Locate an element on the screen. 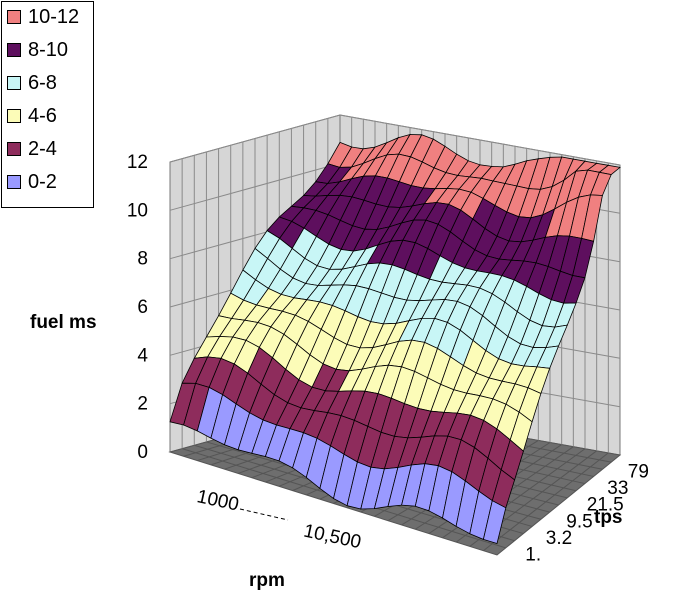 The width and height of the screenshot is (677, 591). tps-tick-label: 9.5 is located at coordinates (579, 521).